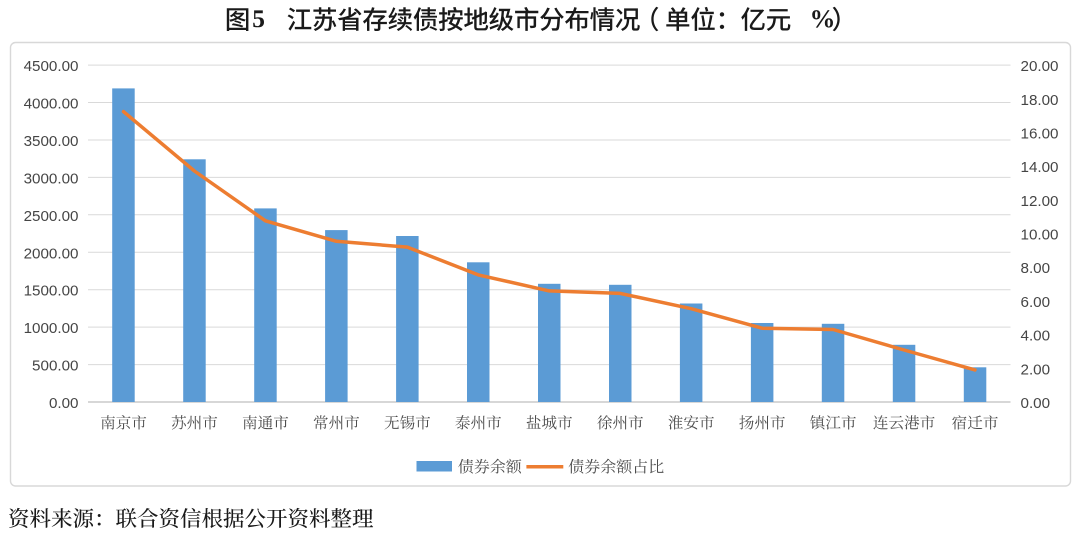 This screenshot has width=1080, height=537. Describe the element at coordinates (51, 253) in the screenshot. I see `svg-text: 2000.00` at that location.